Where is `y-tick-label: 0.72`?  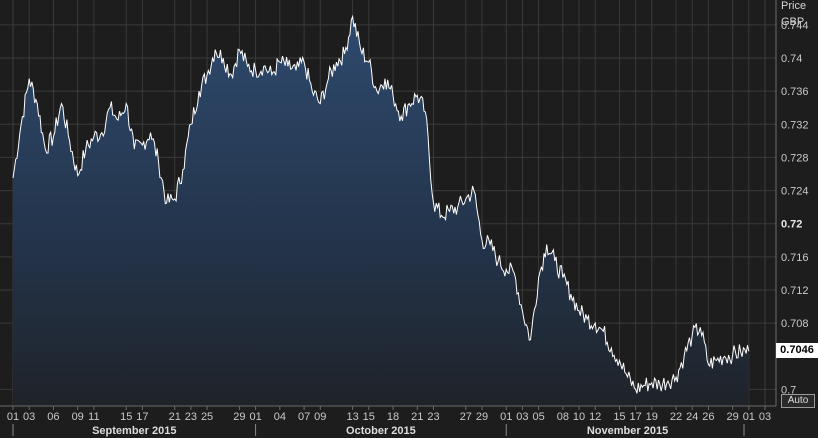 y-tick-label: 0.72 is located at coordinates (791, 225).